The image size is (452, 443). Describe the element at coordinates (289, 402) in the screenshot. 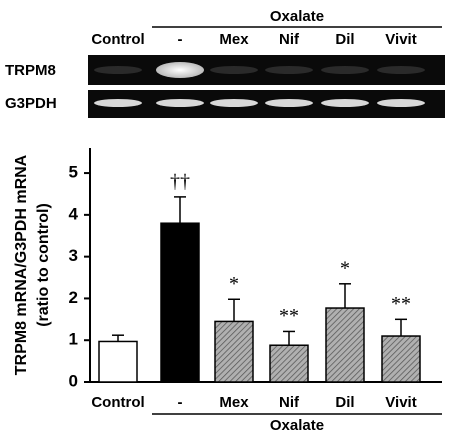

I see `x-tick-label: Nif` at that location.